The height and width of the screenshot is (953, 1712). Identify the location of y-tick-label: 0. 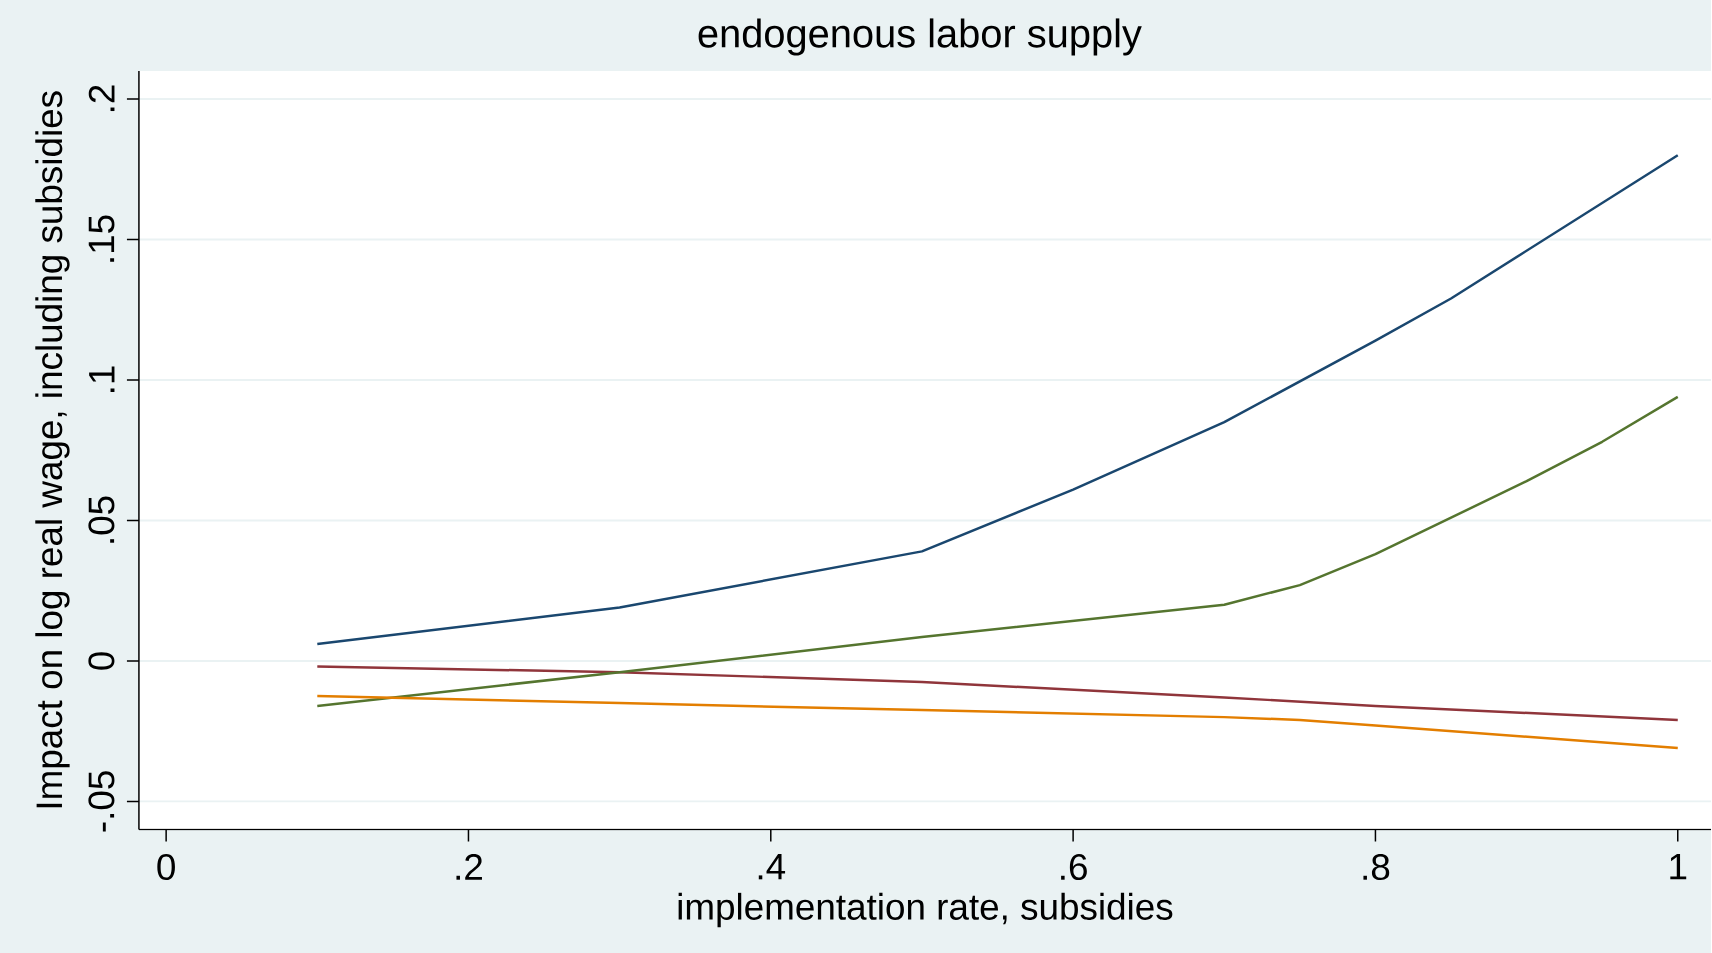
(101, 660).